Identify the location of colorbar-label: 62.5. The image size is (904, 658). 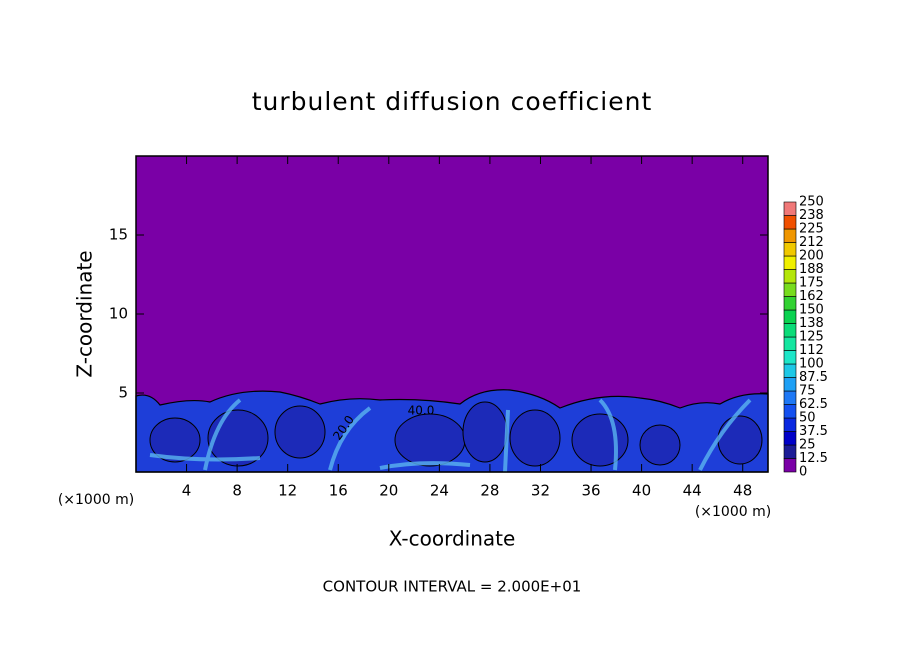
(813, 404).